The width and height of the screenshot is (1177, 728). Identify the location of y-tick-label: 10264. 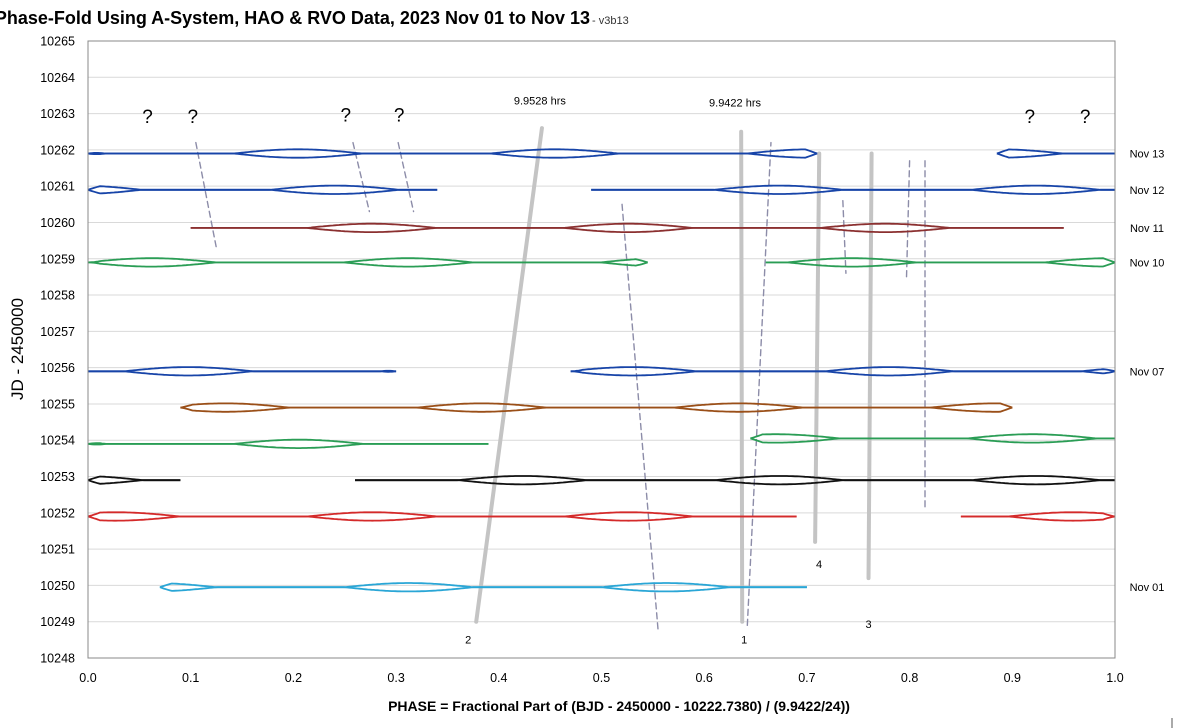
(57, 78).